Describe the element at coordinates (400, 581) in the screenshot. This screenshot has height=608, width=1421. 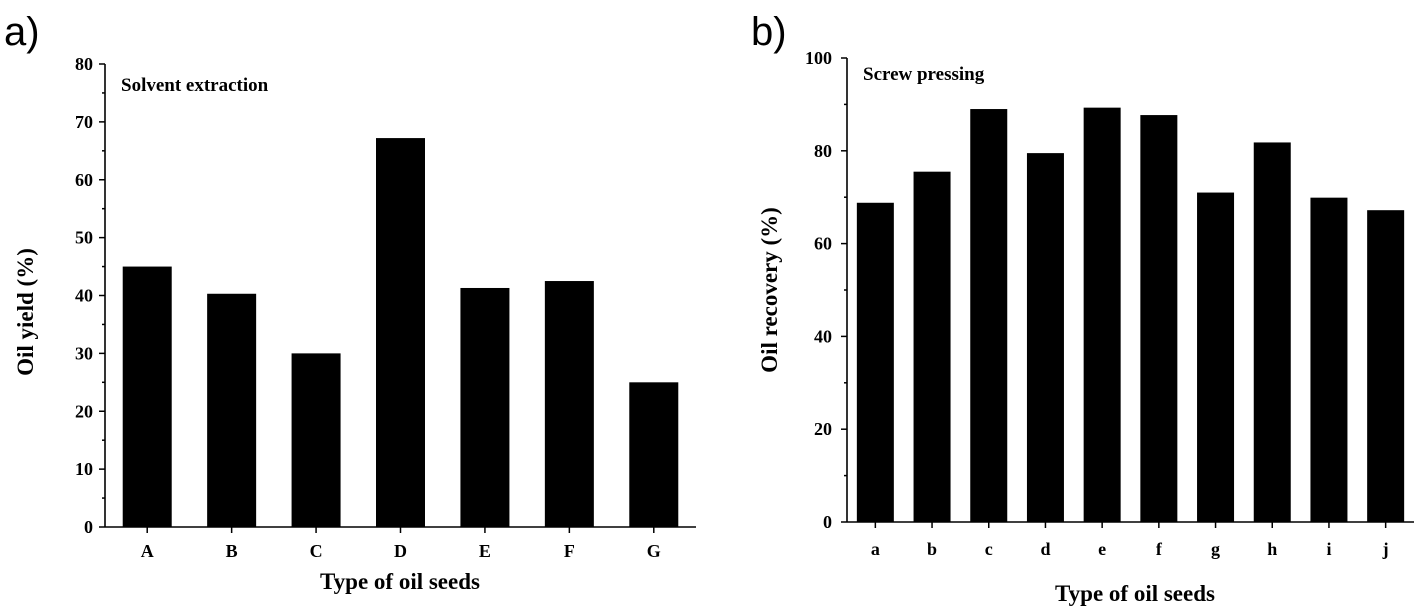
I see `panel-a-x-axis-title: Type of oil seeds` at that location.